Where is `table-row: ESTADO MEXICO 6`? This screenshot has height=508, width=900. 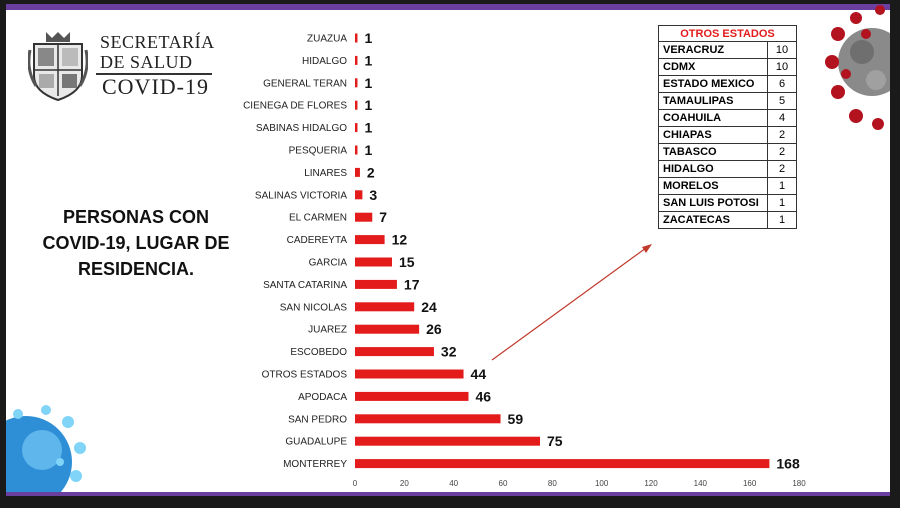
table-row: ESTADO MEXICO 6 is located at coordinates (727, 84).